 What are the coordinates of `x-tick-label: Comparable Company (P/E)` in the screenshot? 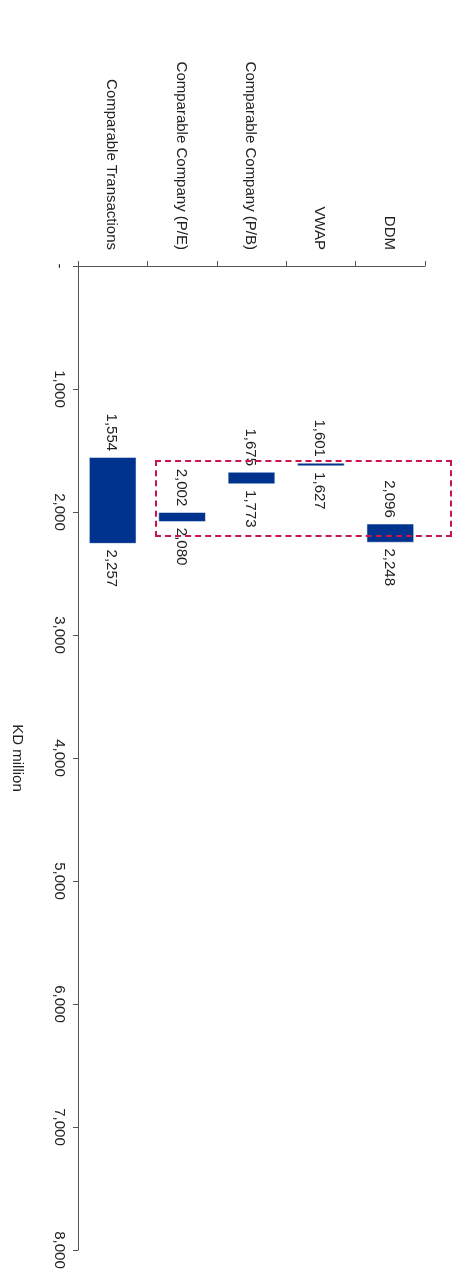 It's located at (182, 155).